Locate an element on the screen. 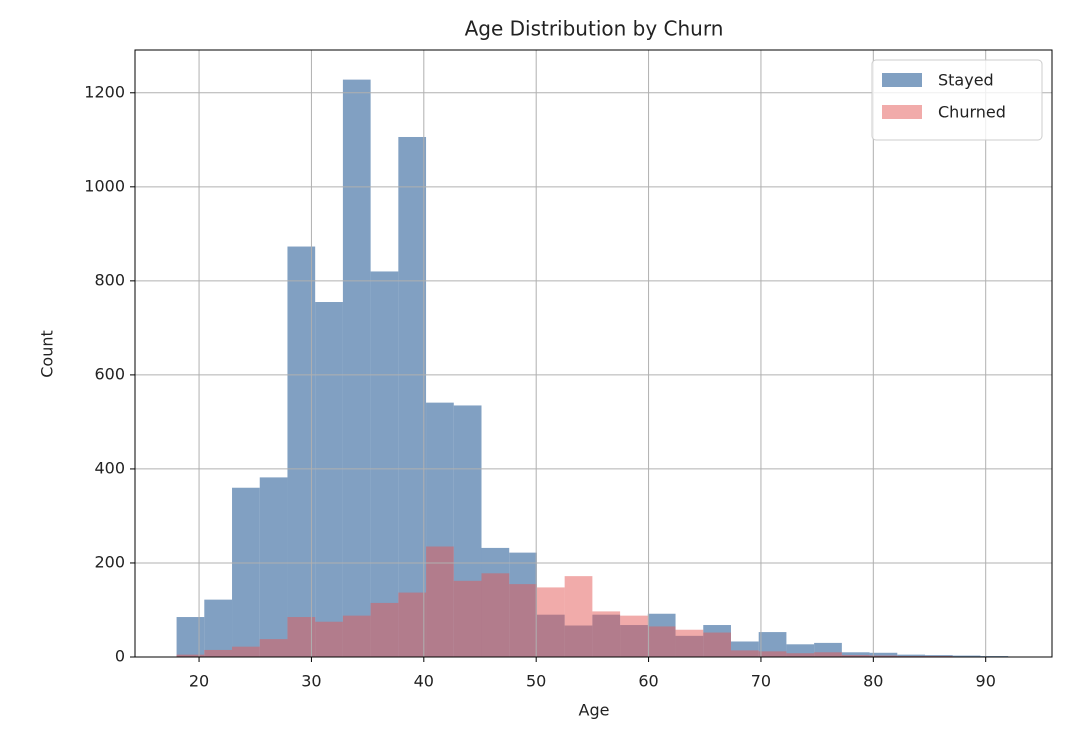 This screenshot has width=1076, height=752. y-tick-label: 800 is located at coordinates (109, 279).